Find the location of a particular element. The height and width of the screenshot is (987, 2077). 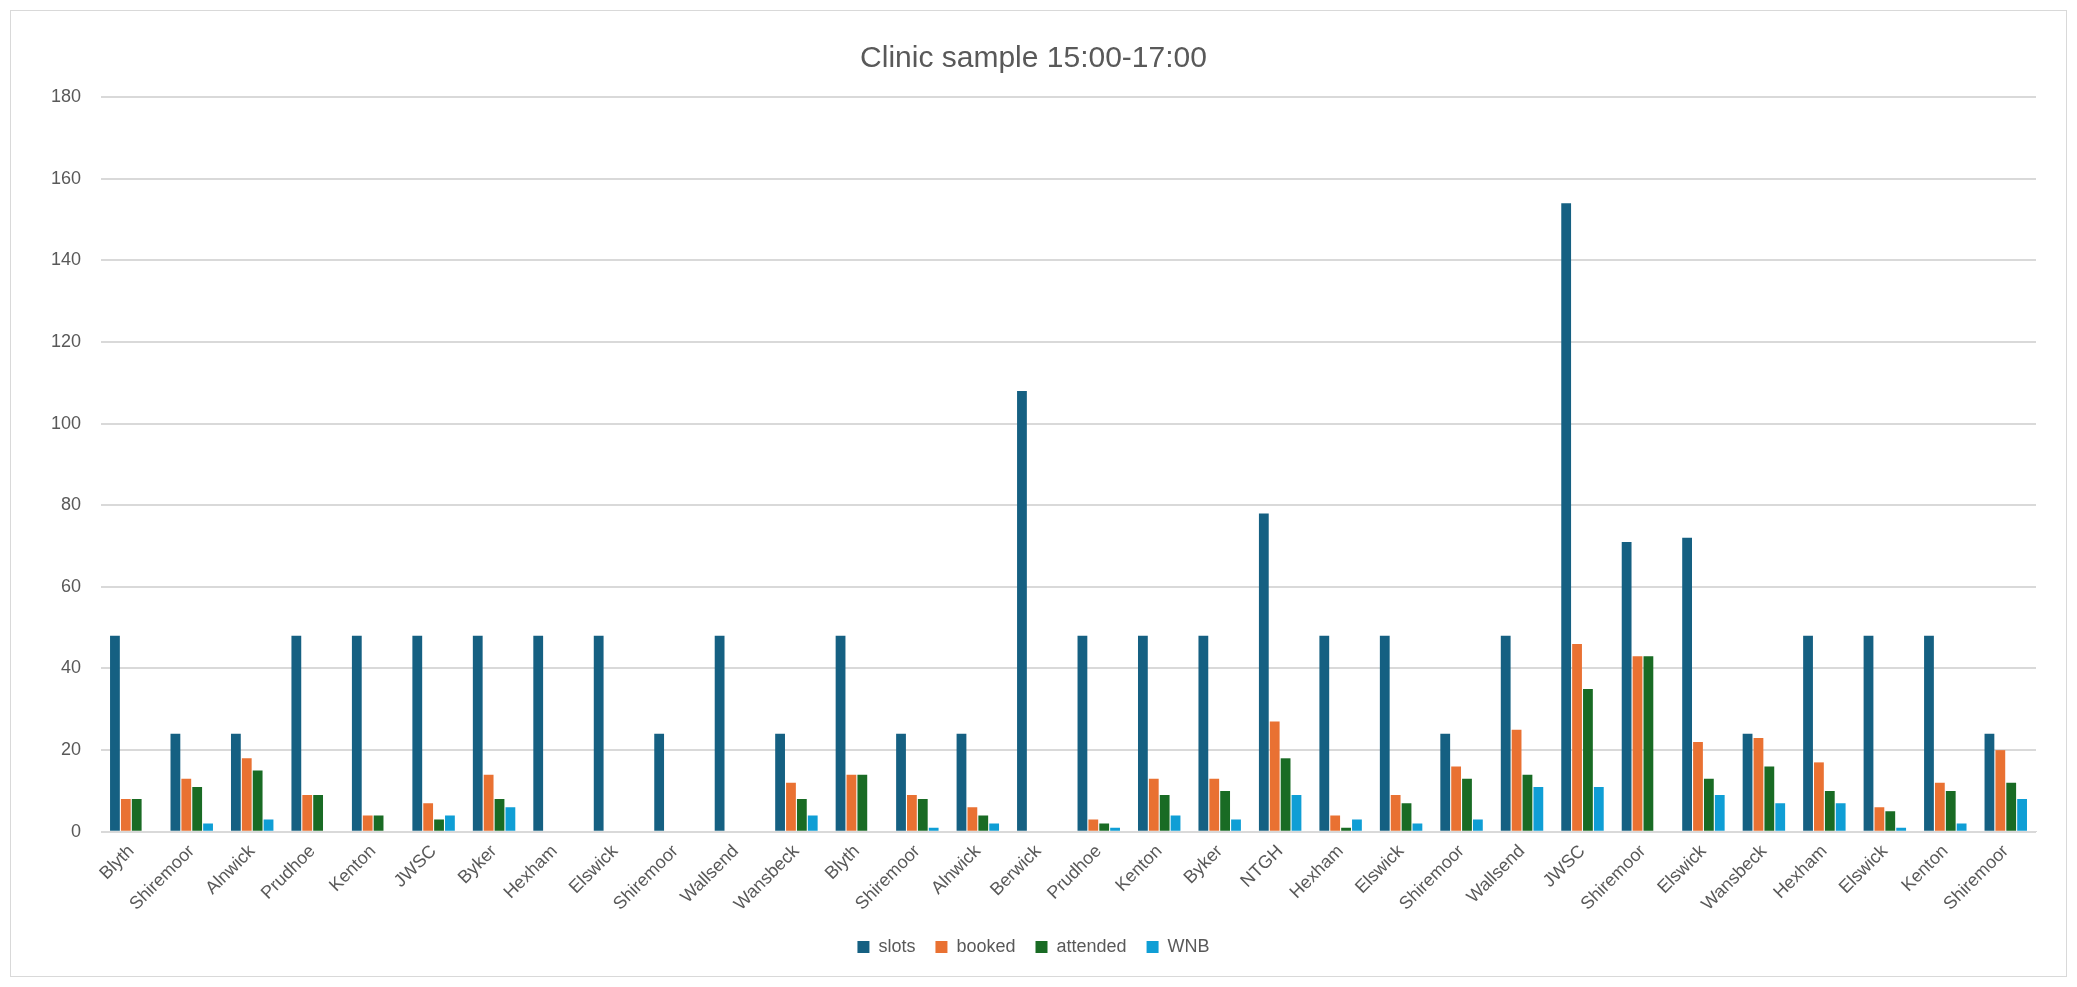

y-tick-label: 160 is located at coordinates (66, 177).